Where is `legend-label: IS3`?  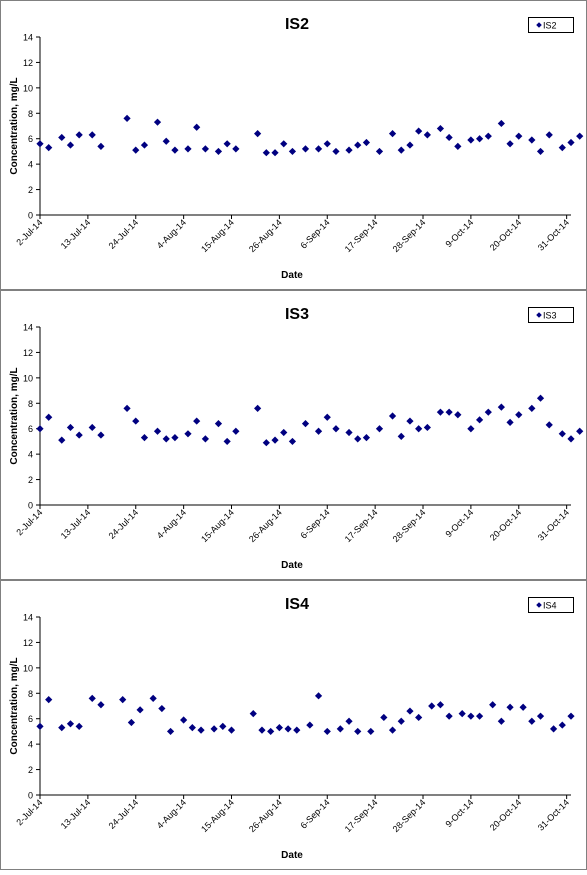
legend-label: IS3 is located at coordinates (550, 316).